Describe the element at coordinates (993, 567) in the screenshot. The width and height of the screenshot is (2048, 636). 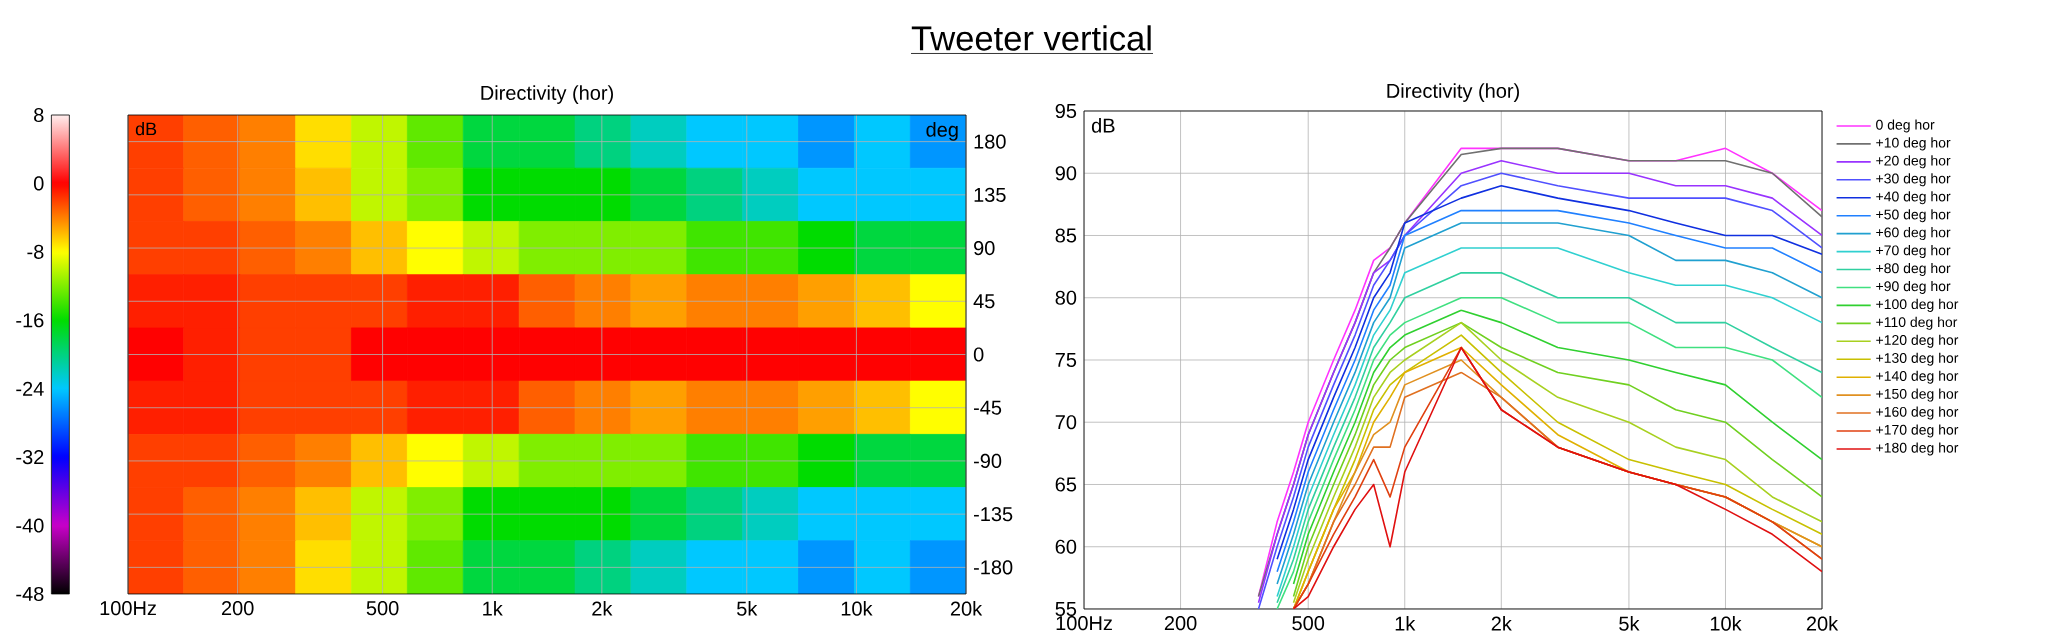
I see `y-tick-label: -180` at that location.